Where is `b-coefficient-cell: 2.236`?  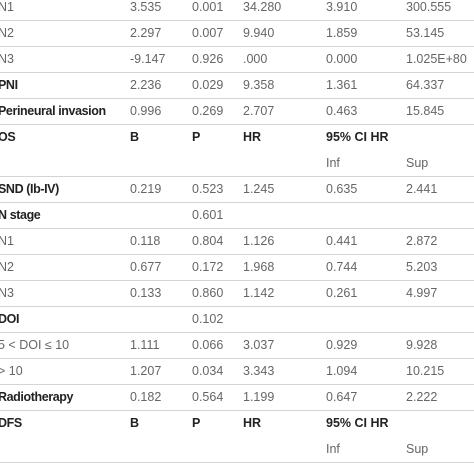 b-coefficient-cell: 2.236 is located at coordinates (146, 85).